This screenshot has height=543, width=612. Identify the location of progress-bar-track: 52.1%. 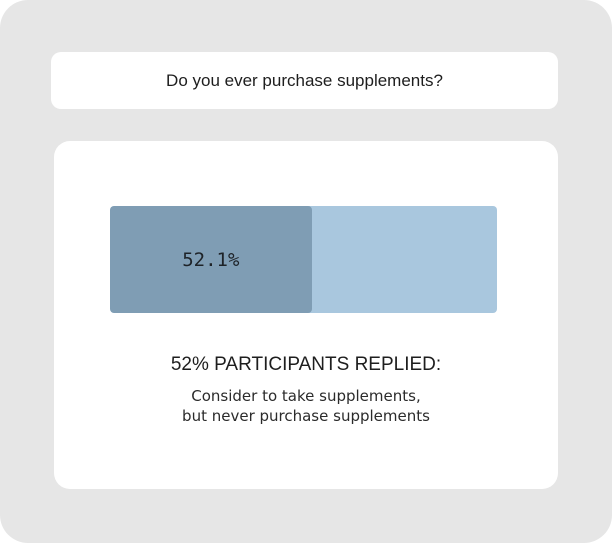
(303, 259).